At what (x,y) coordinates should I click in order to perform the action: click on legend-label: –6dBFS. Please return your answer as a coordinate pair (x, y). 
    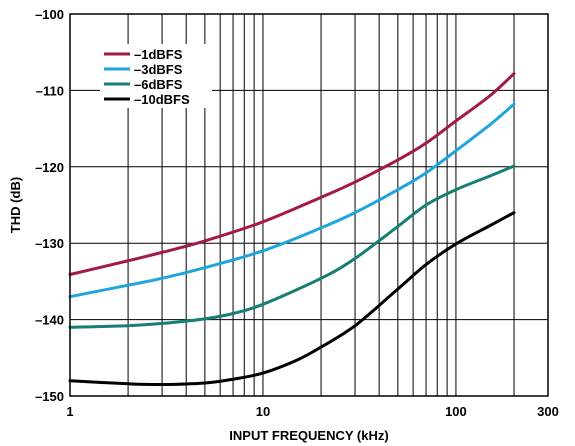
    Looking at the image, I should click on (158, 84).